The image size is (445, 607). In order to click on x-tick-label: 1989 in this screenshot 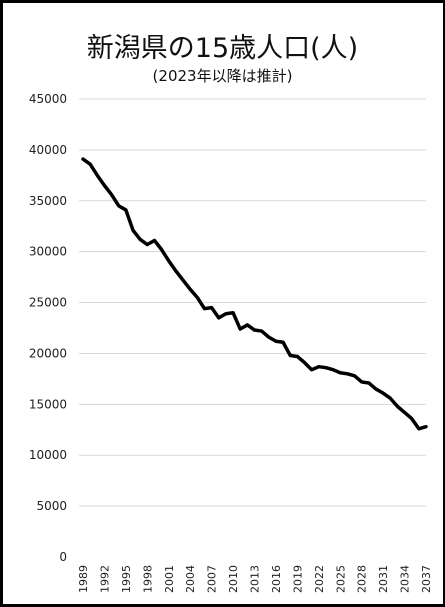, I will do `click(83, 579)`.